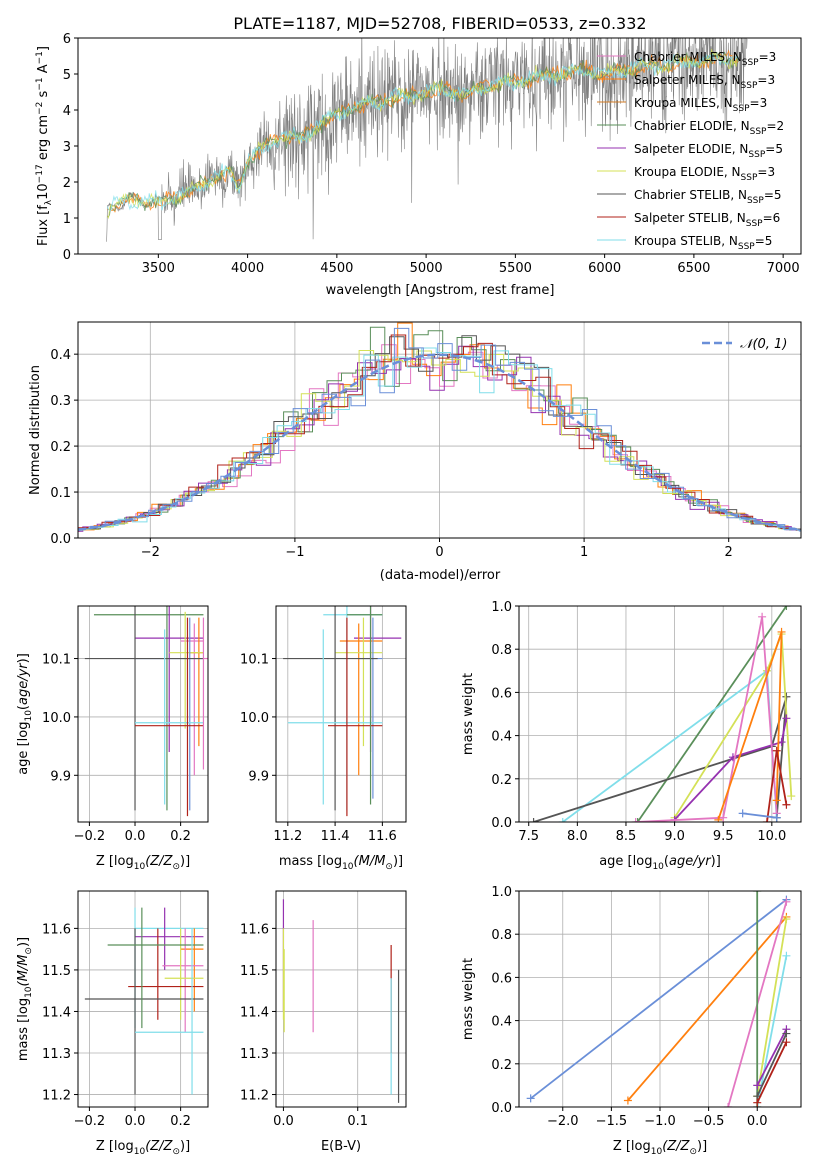  Describe the element at coordinates (763, 344) in the screenshot. I see `legend-entry: 𝒩(0, 1)` at that location.